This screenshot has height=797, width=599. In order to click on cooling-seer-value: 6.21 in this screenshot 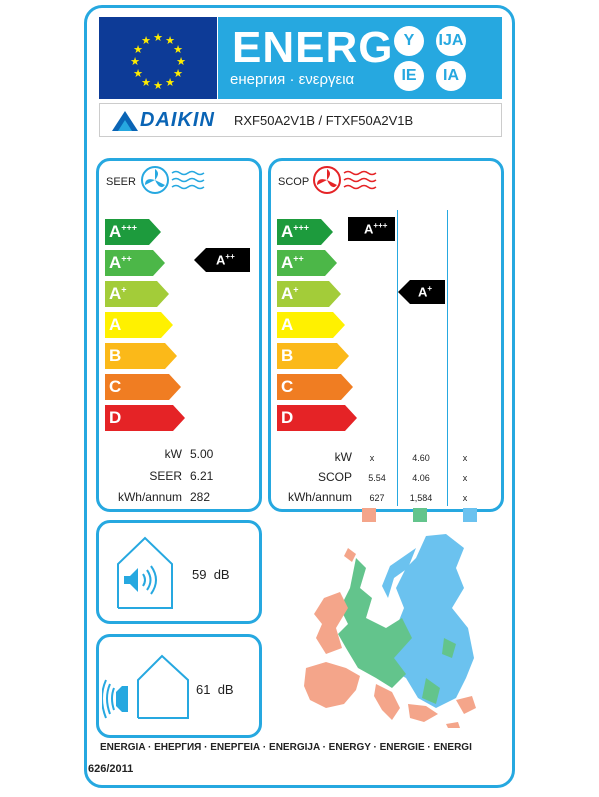, I will do `click(202, 476)`.